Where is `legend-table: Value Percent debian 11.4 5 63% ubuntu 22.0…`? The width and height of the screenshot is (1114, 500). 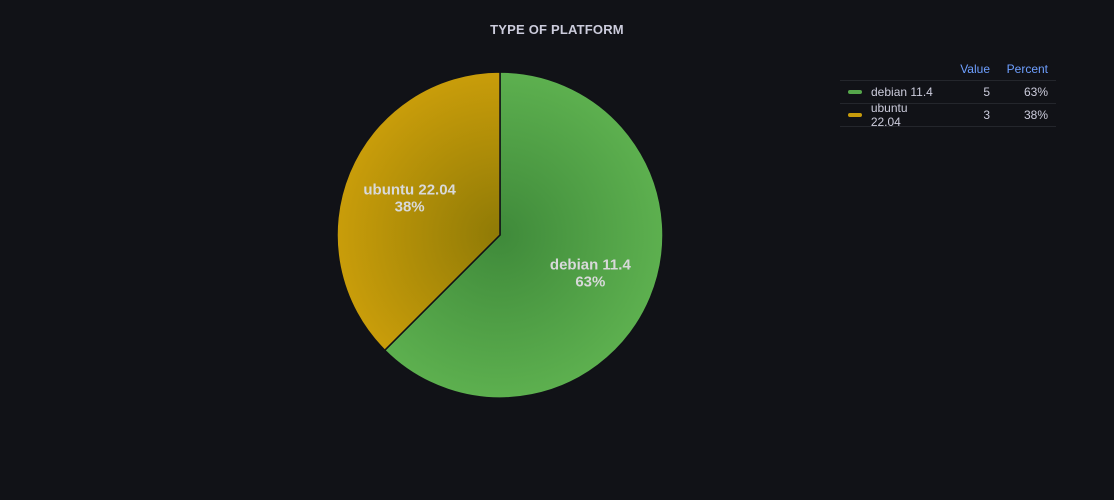
legend-table: Value Percent debian 11.4 5 63% ubuntu 22.0… is located at coordinates (948, 93).